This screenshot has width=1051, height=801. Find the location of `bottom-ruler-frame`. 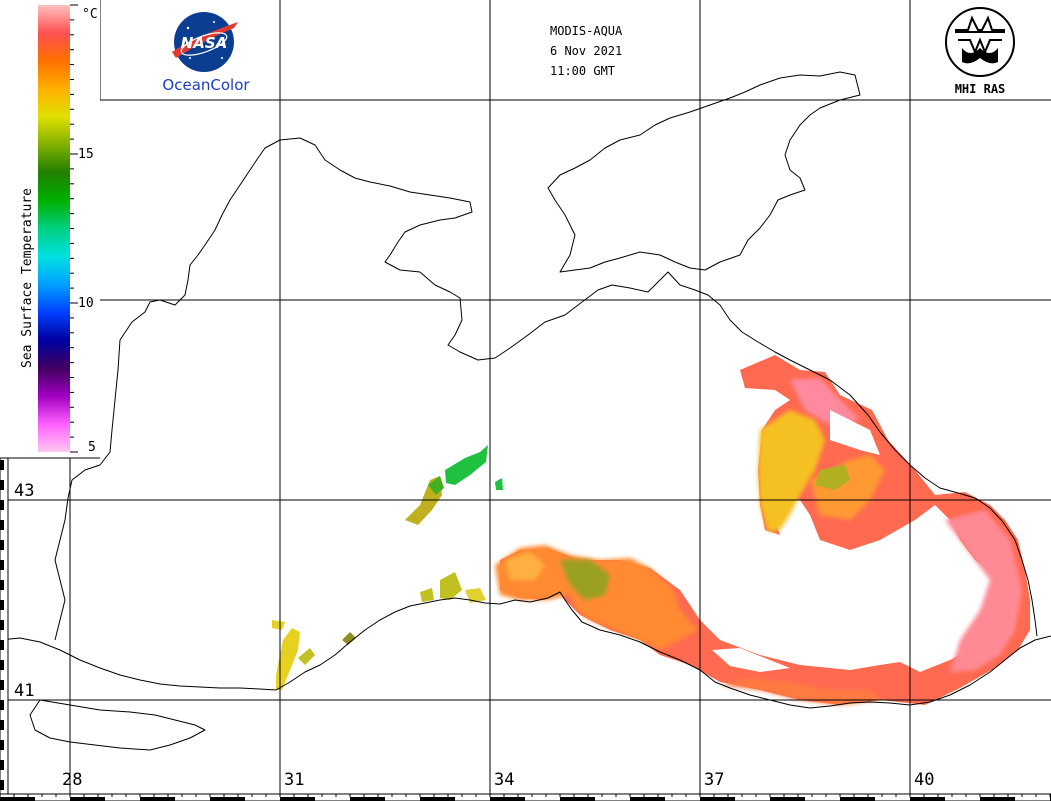

bottom-ruler-frame is located at coordinates (525, 797).